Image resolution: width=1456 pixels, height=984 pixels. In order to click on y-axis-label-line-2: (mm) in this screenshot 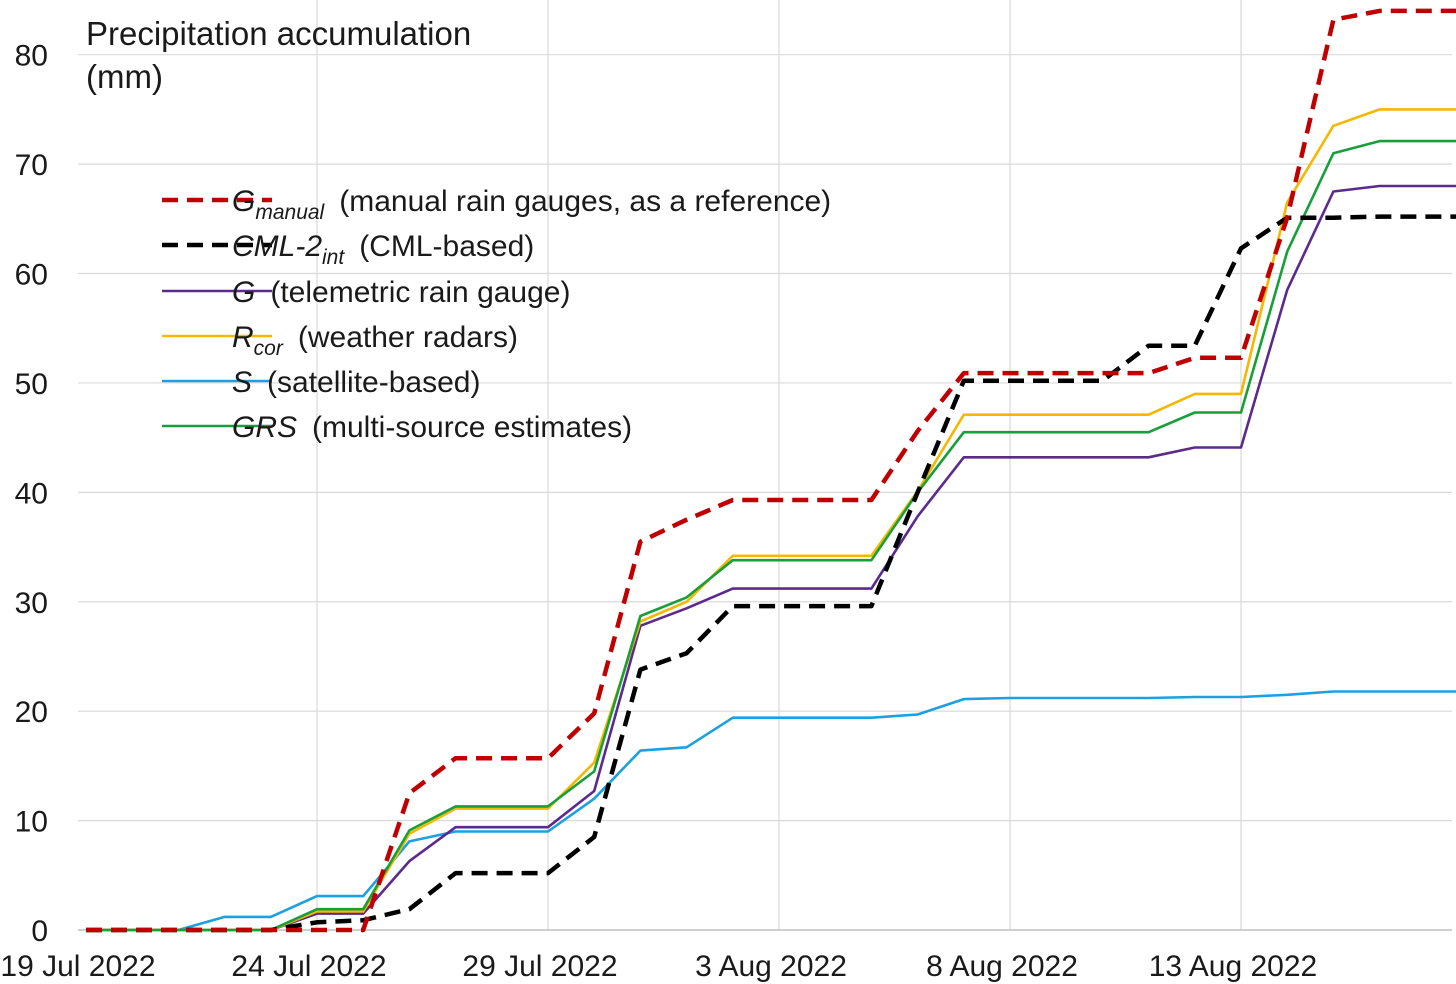, I will do `click(124, 76)`.